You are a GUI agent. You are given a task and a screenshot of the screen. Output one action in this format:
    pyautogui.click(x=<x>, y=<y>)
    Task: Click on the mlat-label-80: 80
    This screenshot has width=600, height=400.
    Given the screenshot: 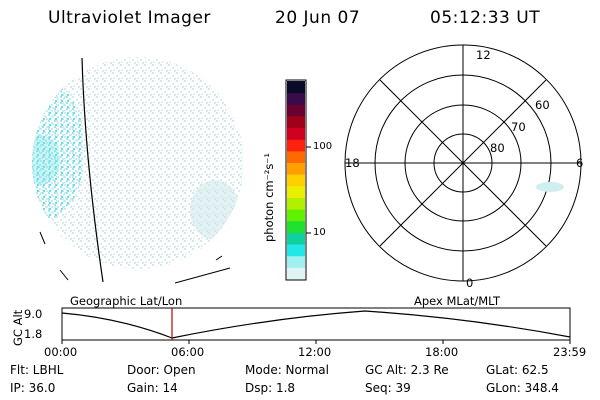 What is the action you would take?
    pyautogui.click(x=497, y=148)
    